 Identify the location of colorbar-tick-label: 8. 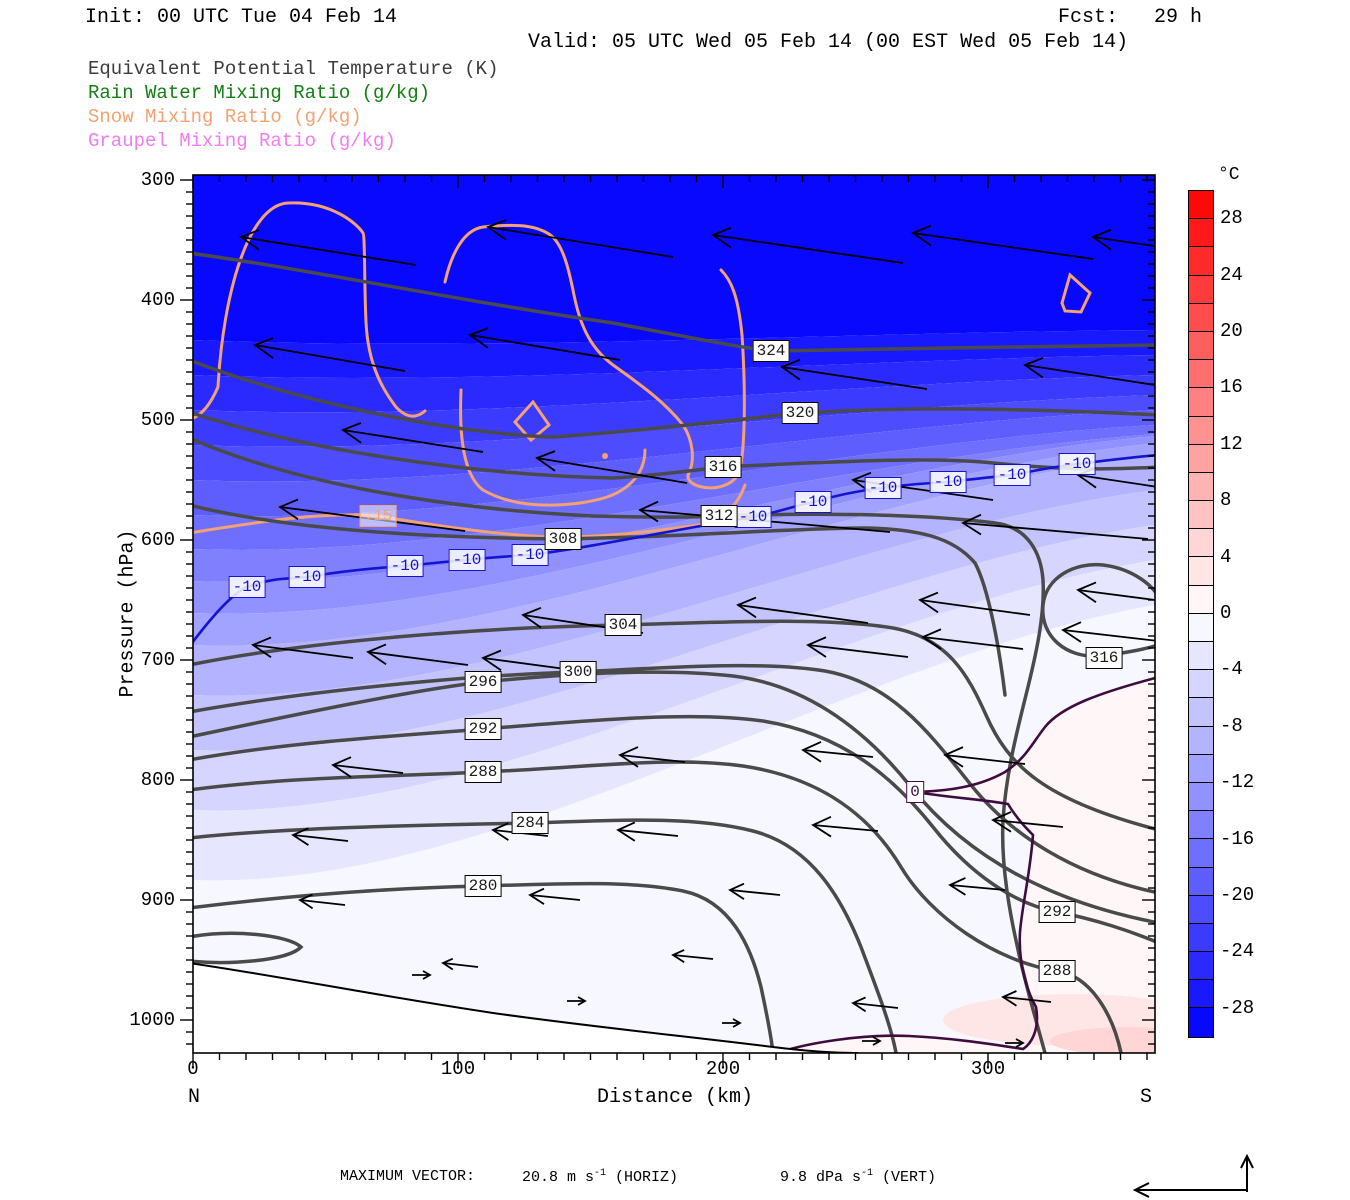
(1226, 500).